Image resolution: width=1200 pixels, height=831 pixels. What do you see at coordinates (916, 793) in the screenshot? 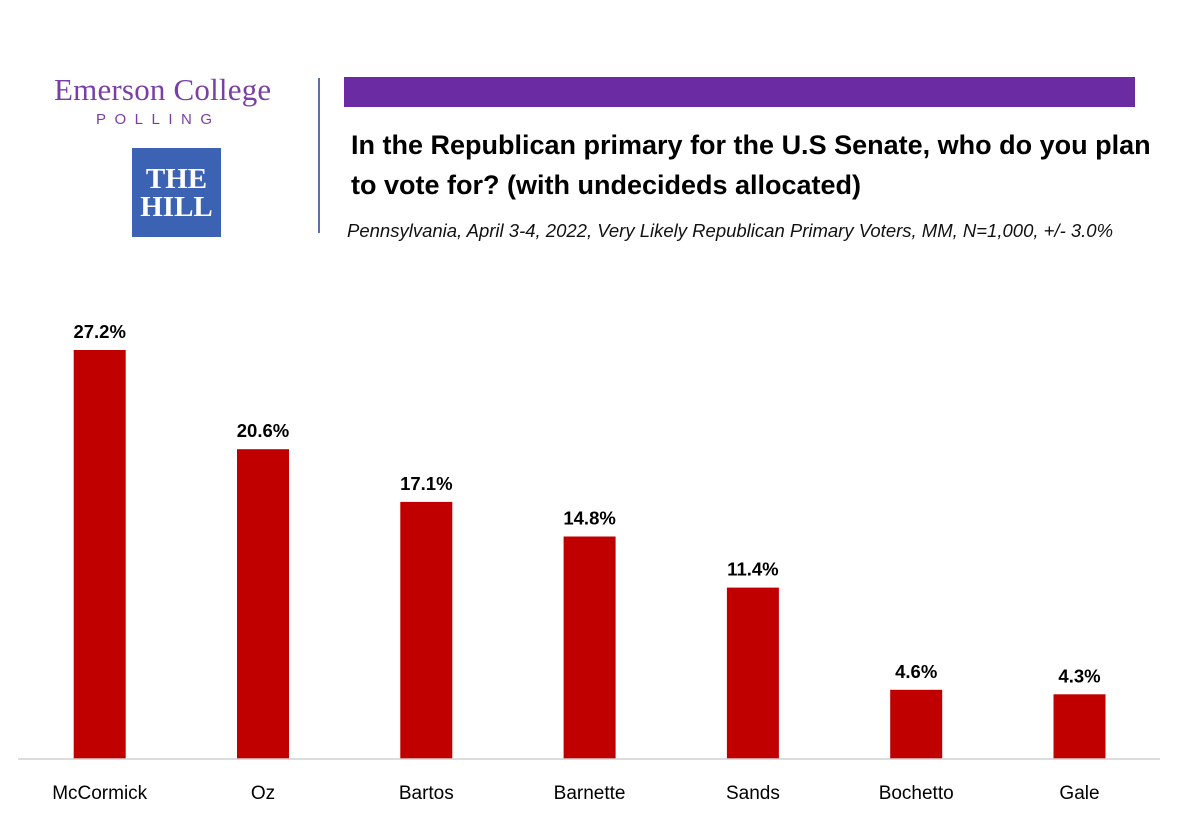
I see `category-label-bochetto: Bochetto` at bounding box center [916, 793].